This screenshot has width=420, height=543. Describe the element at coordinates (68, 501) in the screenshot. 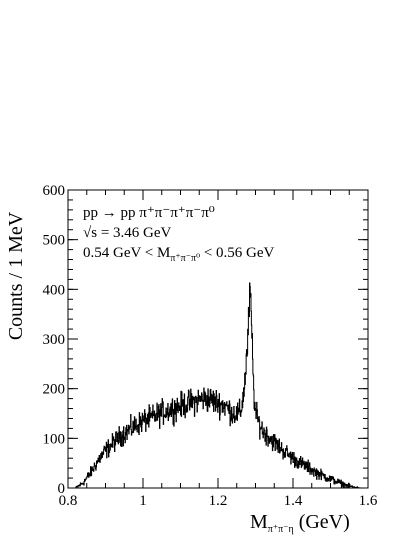

I see `x-tick-label: 0.8` at that location.